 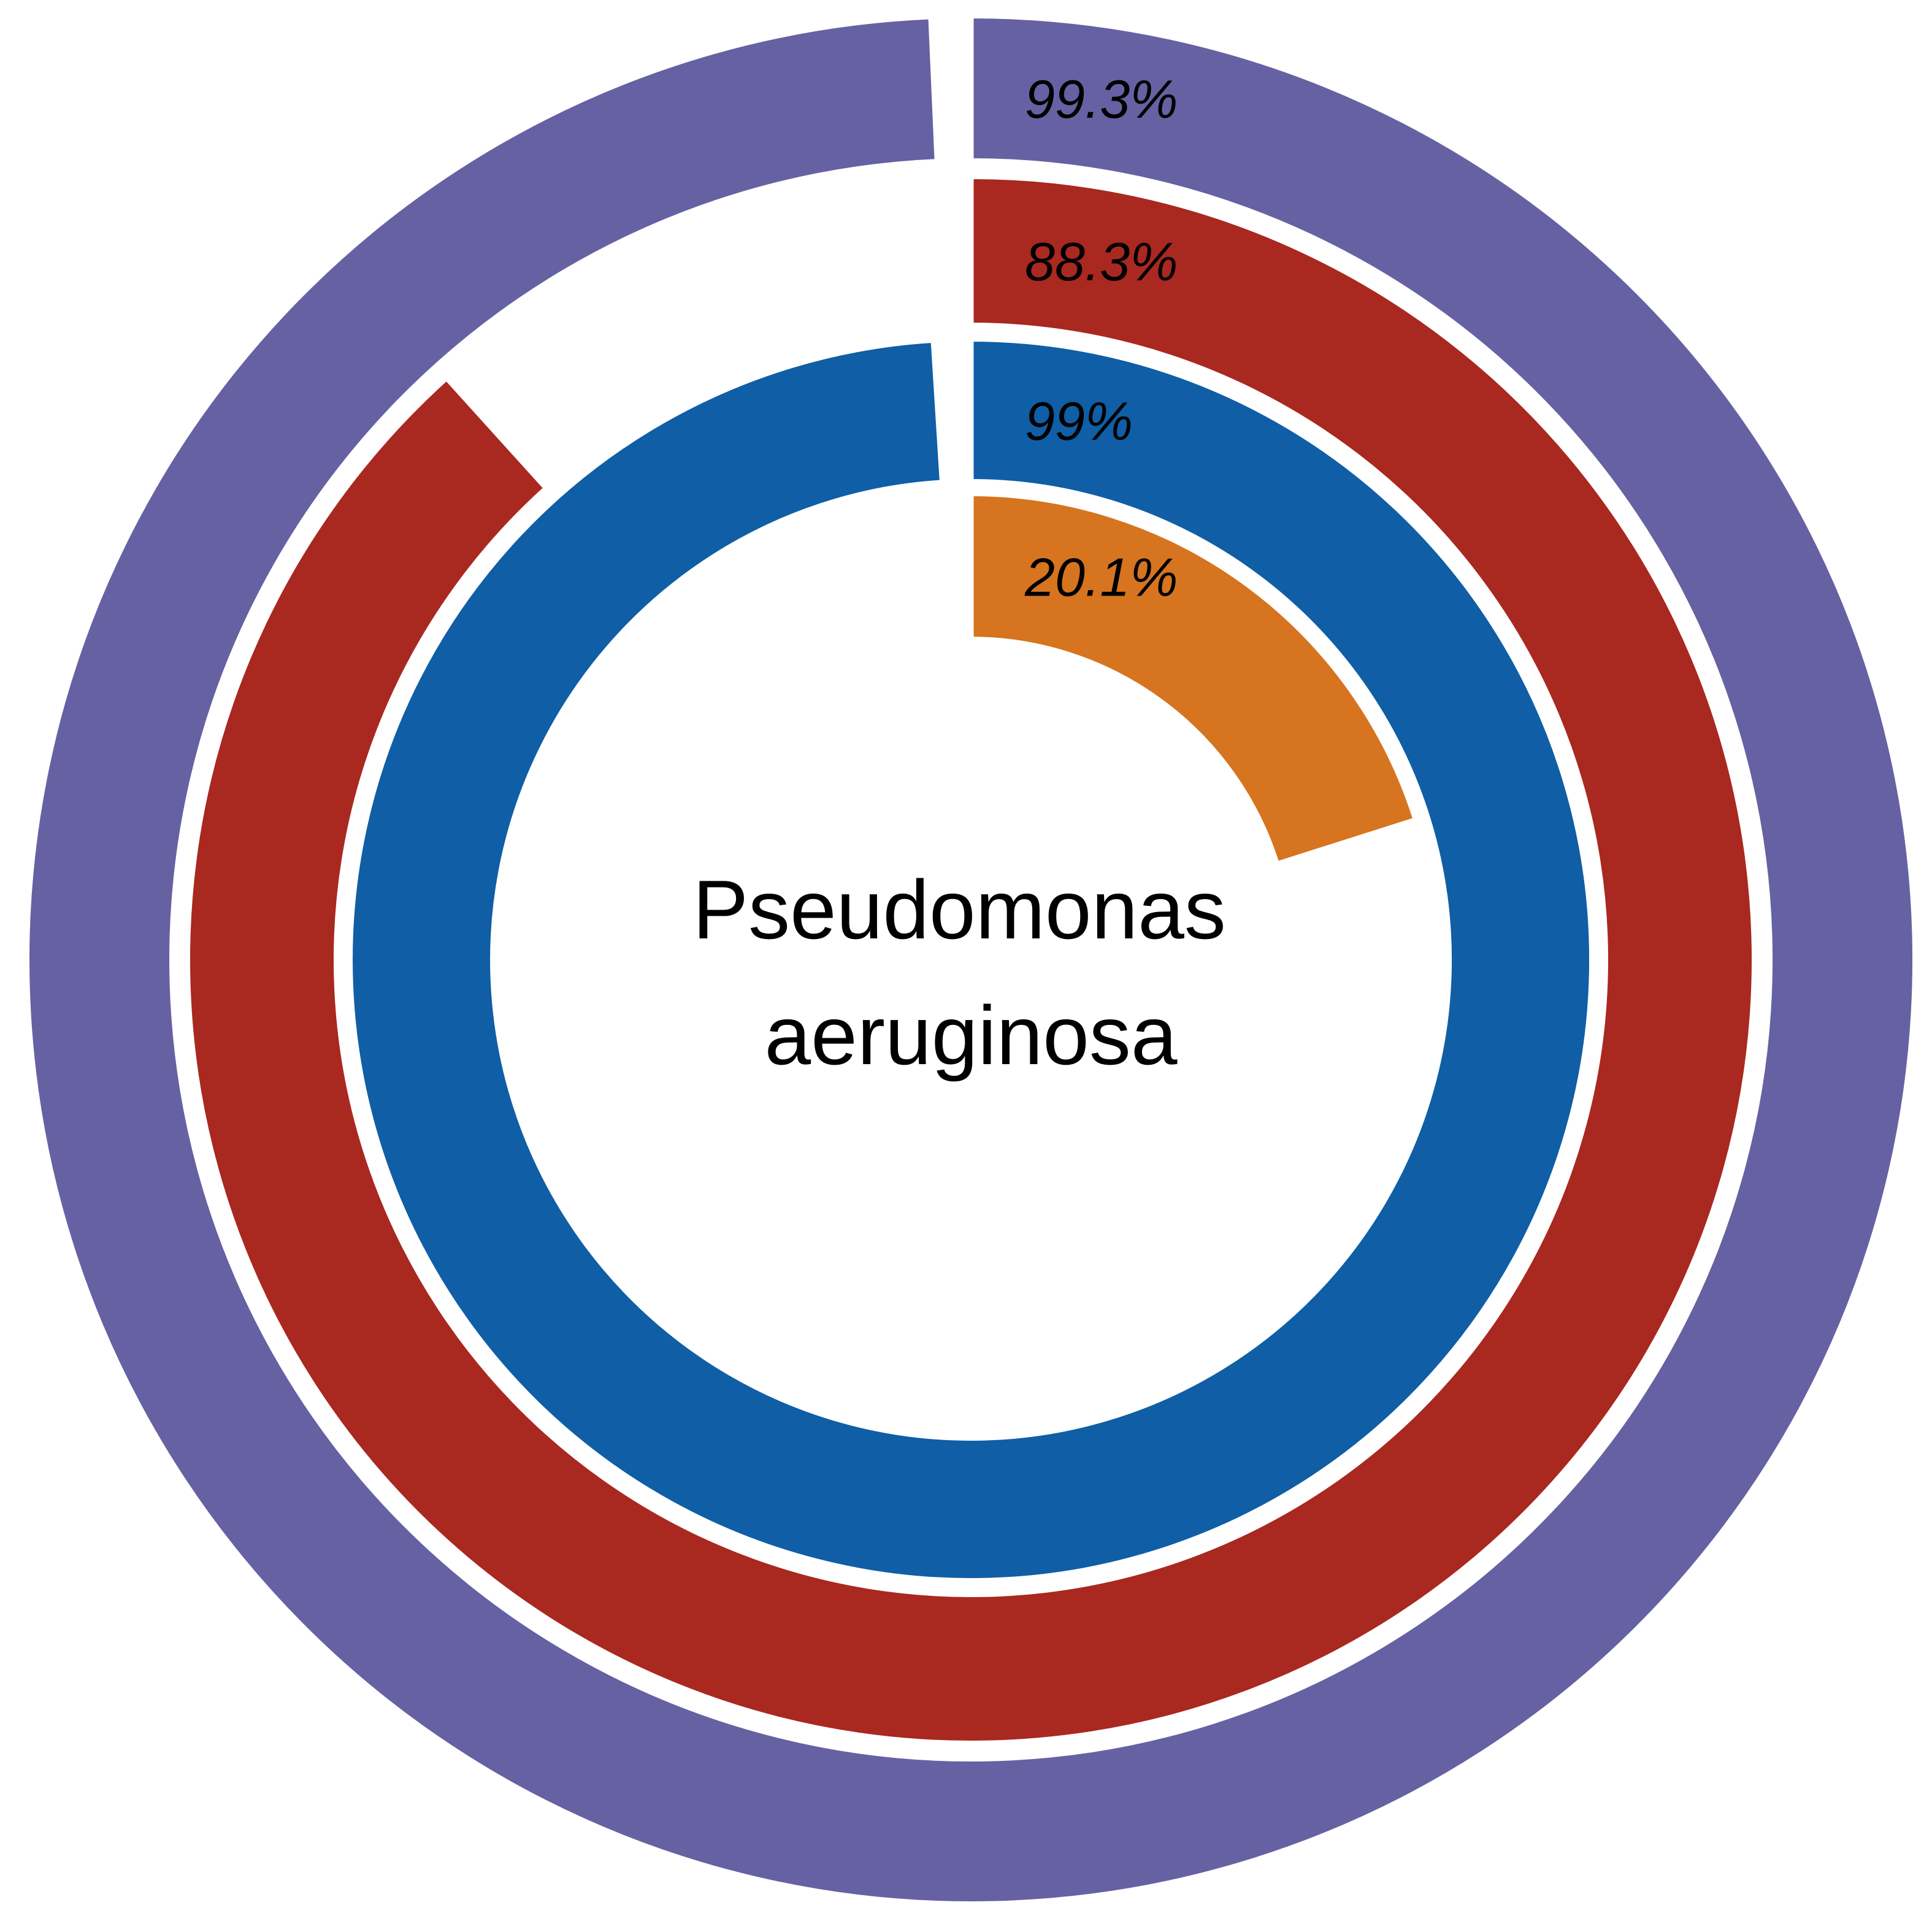 What do you see at coordinates (970, 972) in the screenshot?
I see `center-label: Pseudomonas aeruginosa` at bounding box center [970, 972].